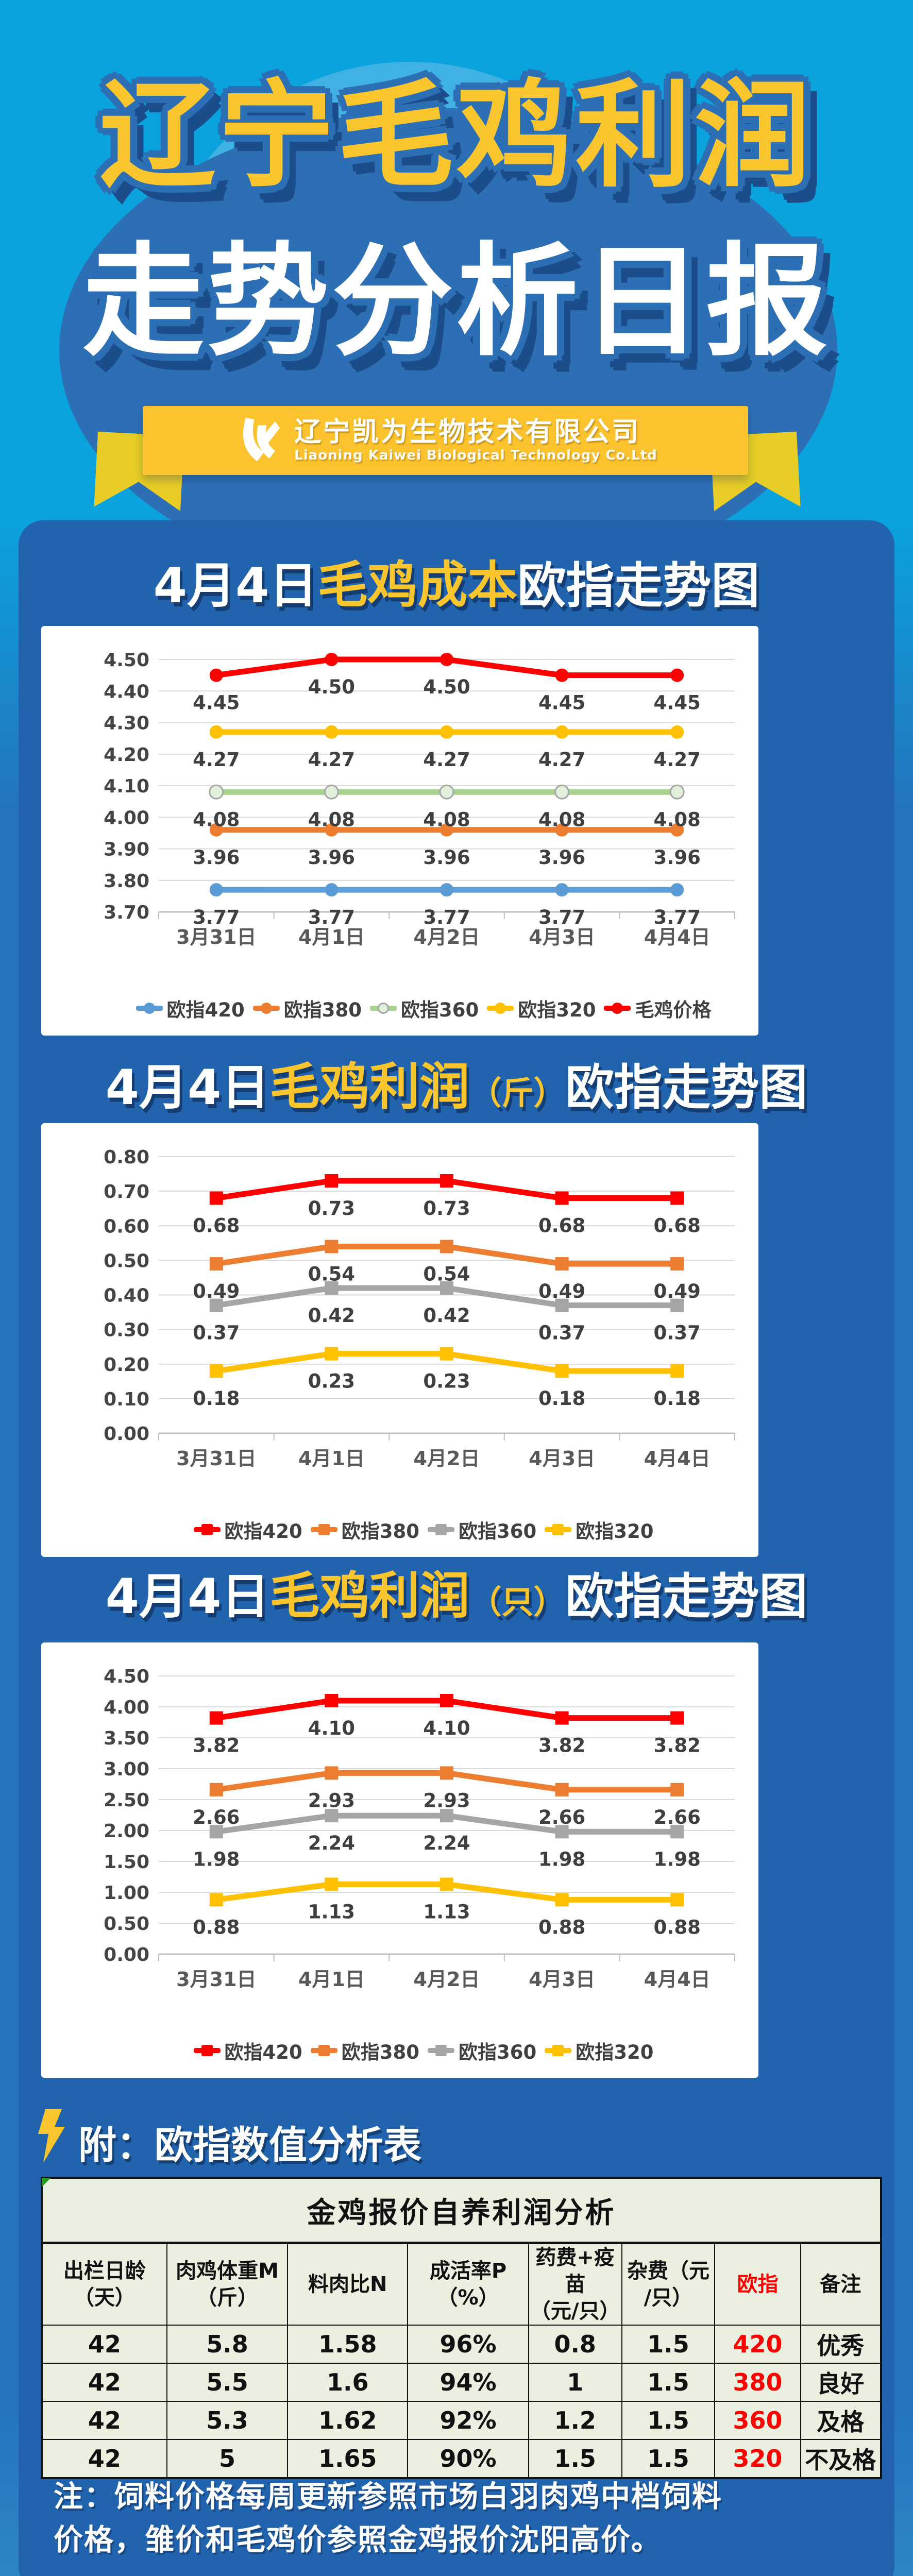  Describe the element at coordinates (188, 1597) in the screenshot. I see `section-title-date: 4月4日` at that location.